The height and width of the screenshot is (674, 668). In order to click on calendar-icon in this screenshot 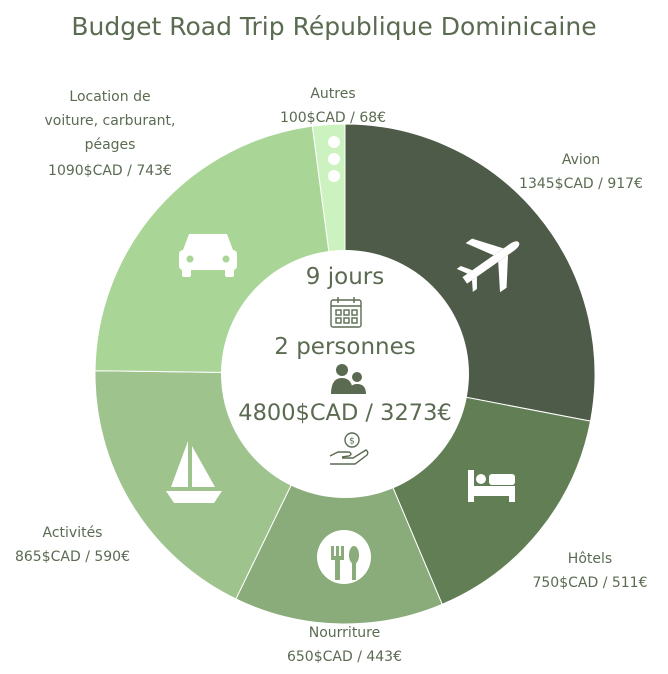, I will do `click(346, 312)`.